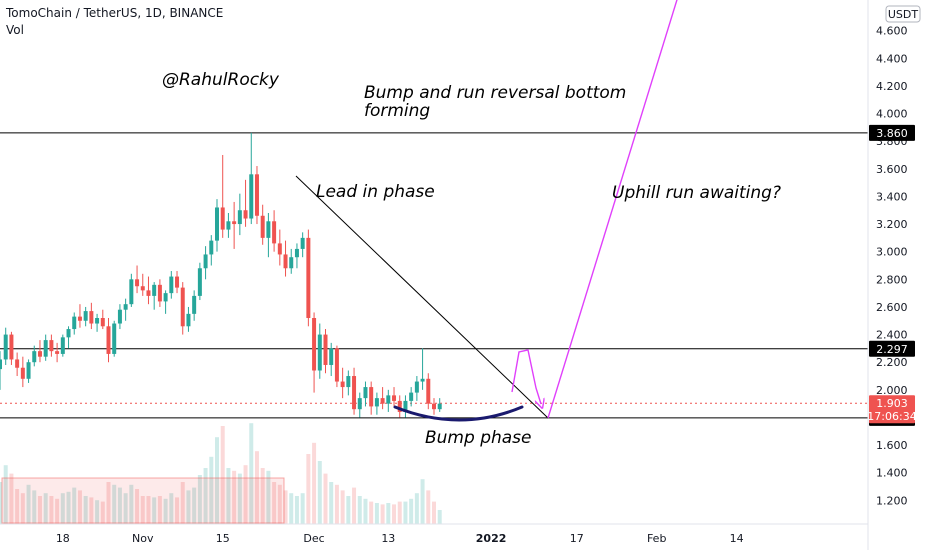  I want to click on volume-bars, so click(221, 473).